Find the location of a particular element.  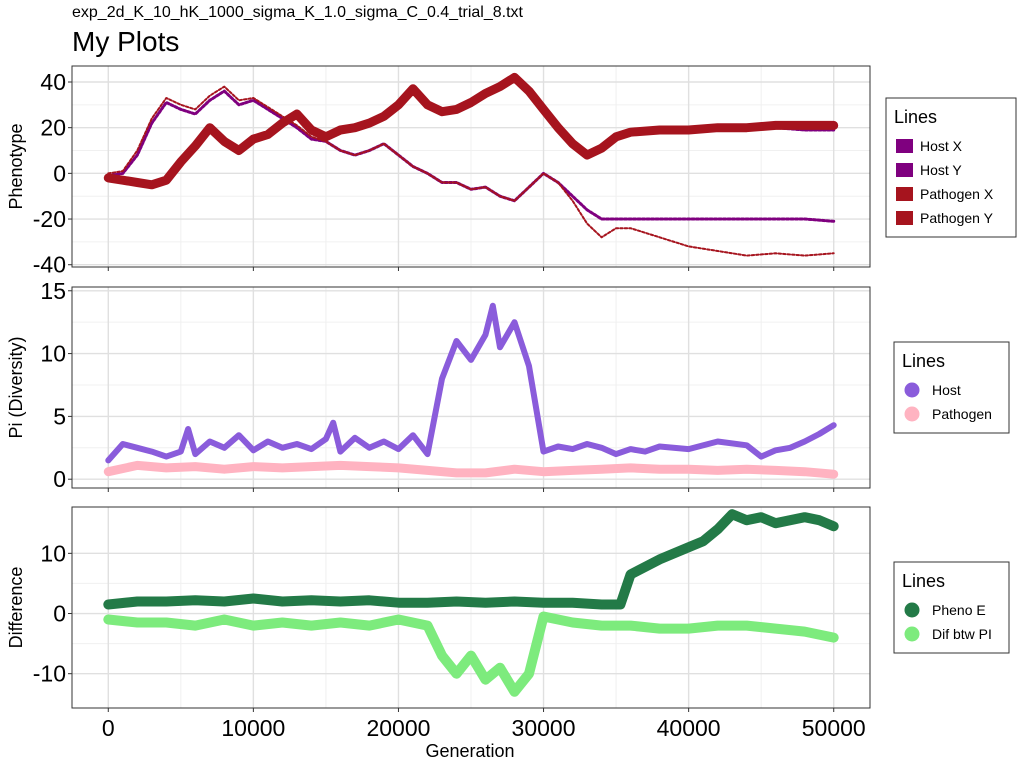

series-pathogen is located at coordinates (471, 469).